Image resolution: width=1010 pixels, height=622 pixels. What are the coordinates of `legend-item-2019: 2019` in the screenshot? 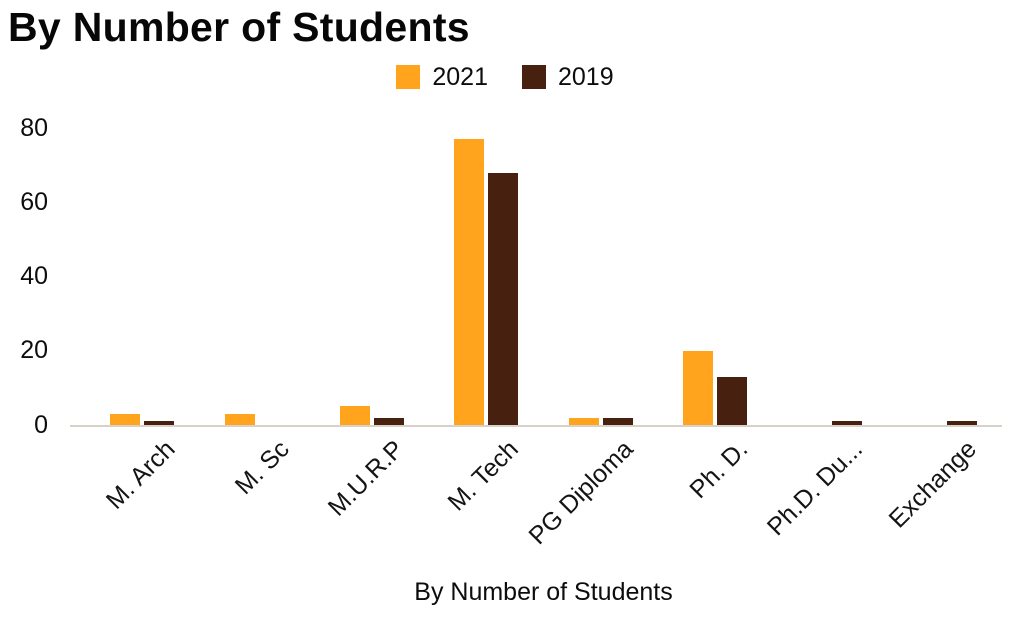 It's located at (568, 77).